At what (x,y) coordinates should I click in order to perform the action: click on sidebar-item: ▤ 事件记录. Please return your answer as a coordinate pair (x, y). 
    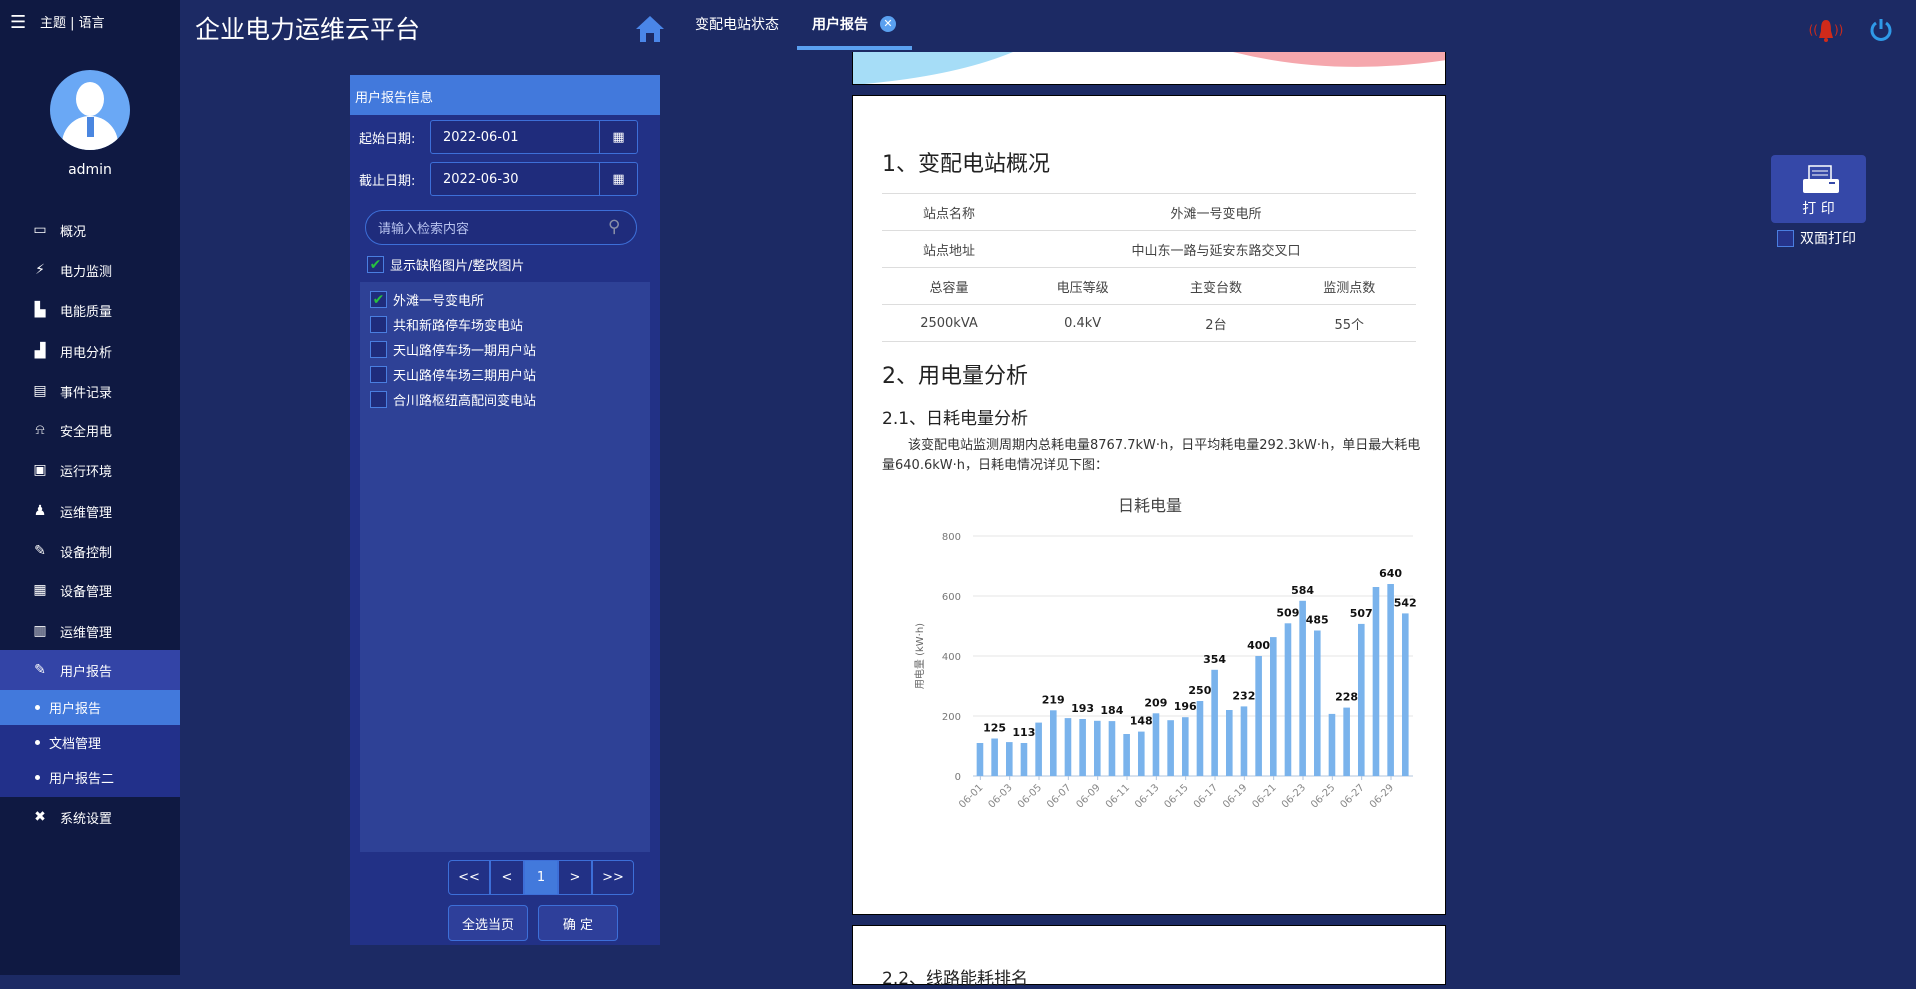
    Looking at the image, I should click on (90, 391).